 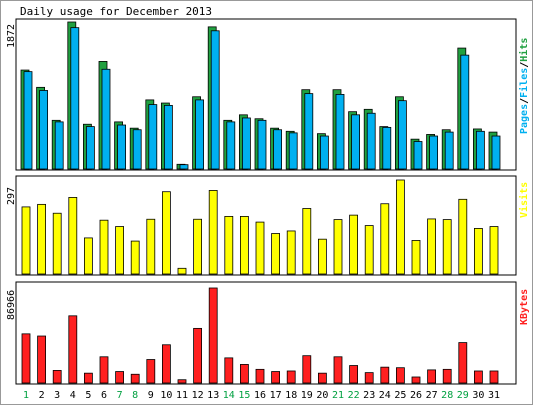 What do you see at coordinates (524, 307) in the screenshot?
I see `kbytes-panel-legend: KBytes` at bounding box center [524, 307].